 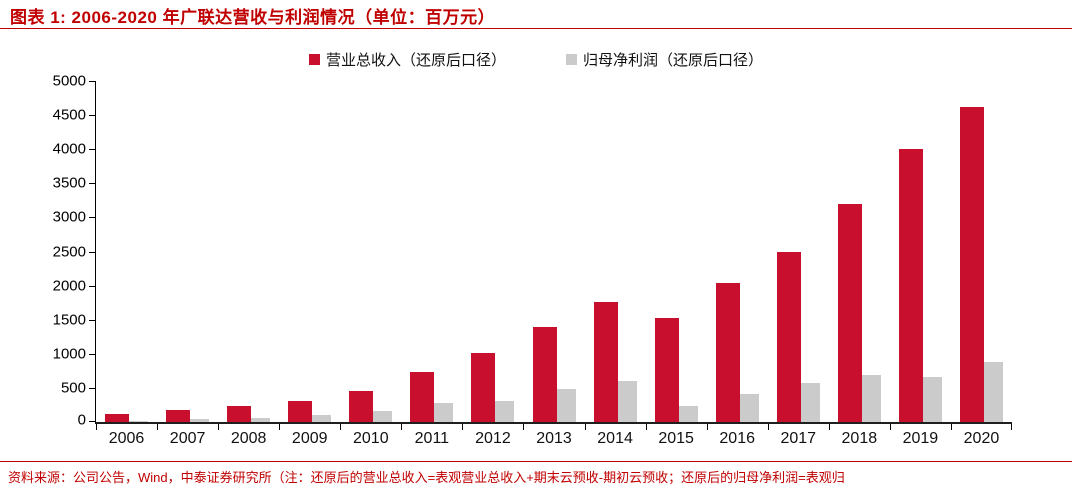 I want to click on x-axis-label-2012: 2012, so click(x=493, y=438).